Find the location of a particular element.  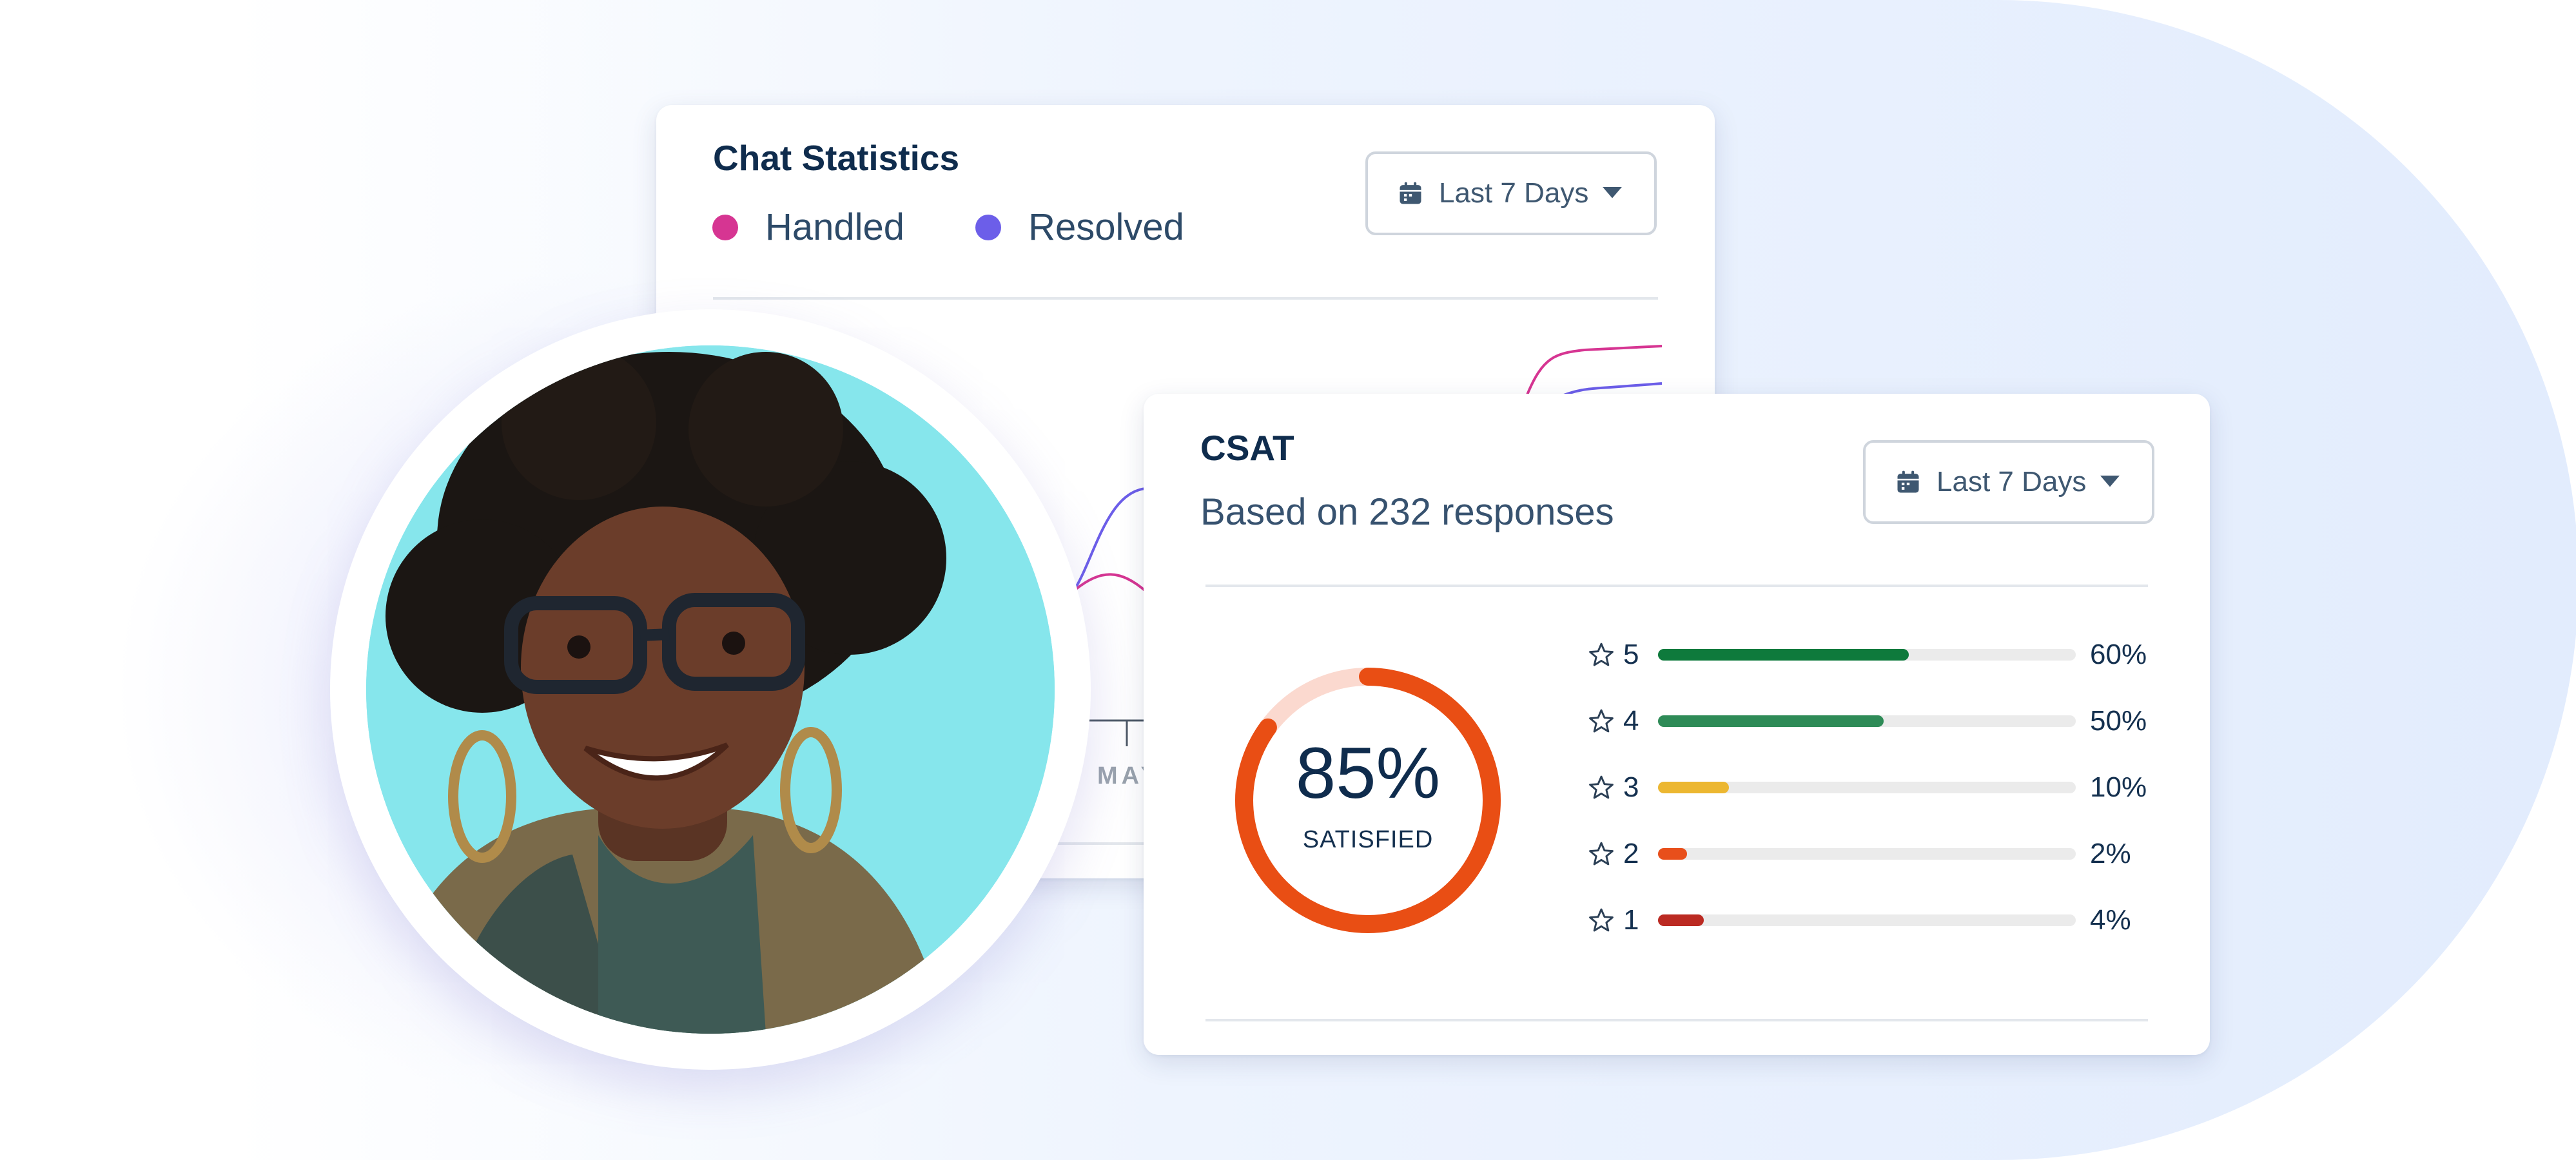

rating-stars-label: 5 is located at coordinates (1631, 655).